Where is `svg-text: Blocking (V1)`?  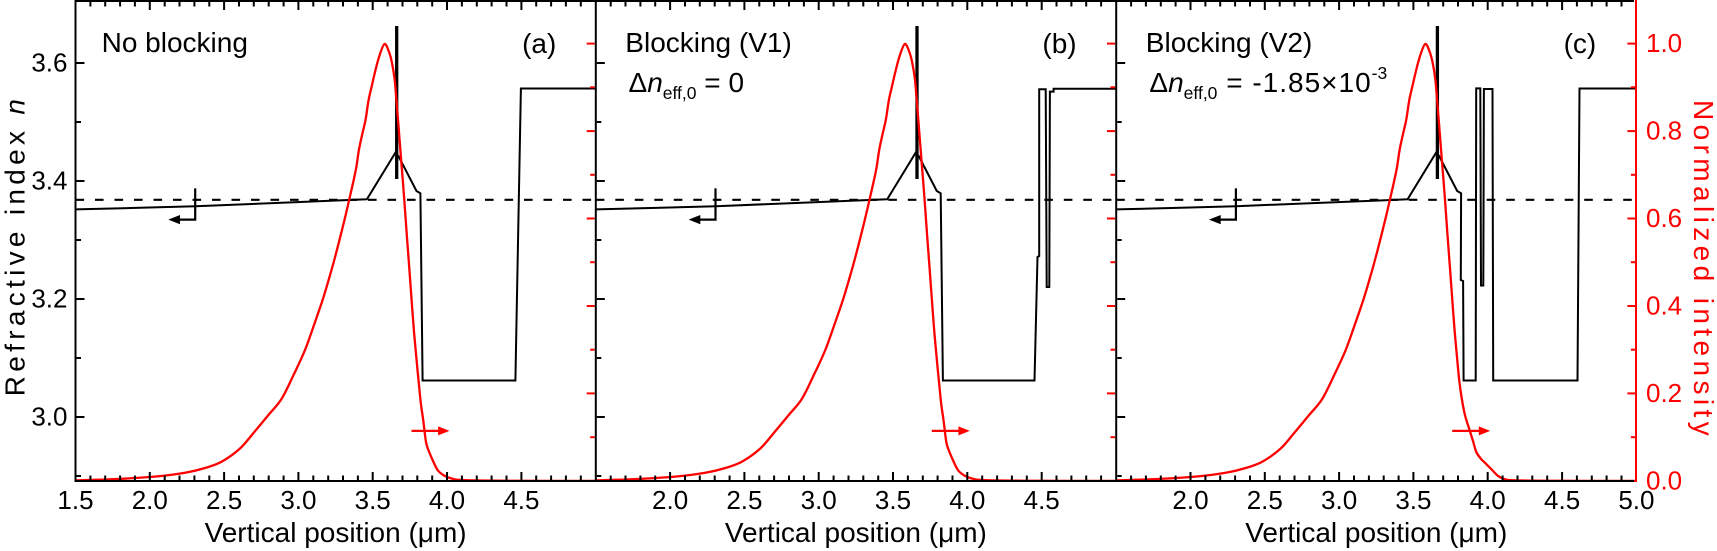
svg-text: Blocking (V1) is located at coordinates (708, 42).